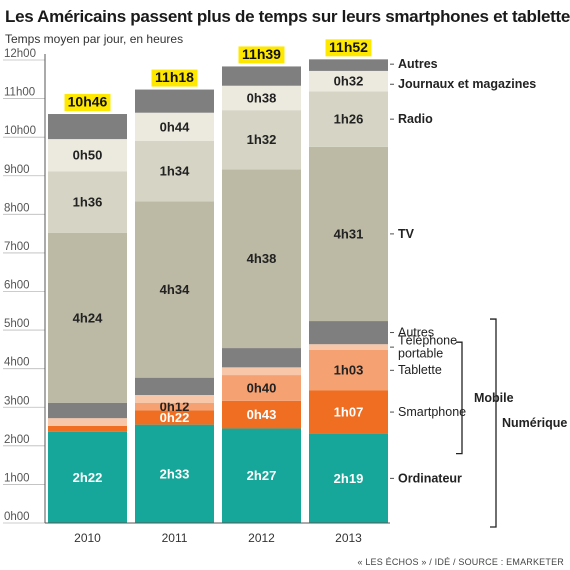 The height and width of the screenshot is (570, 570). What do you see at coordinates (175, 538) in the screenshot?
I see `x-tick-label: 2011` at bounding box center [175, 538].